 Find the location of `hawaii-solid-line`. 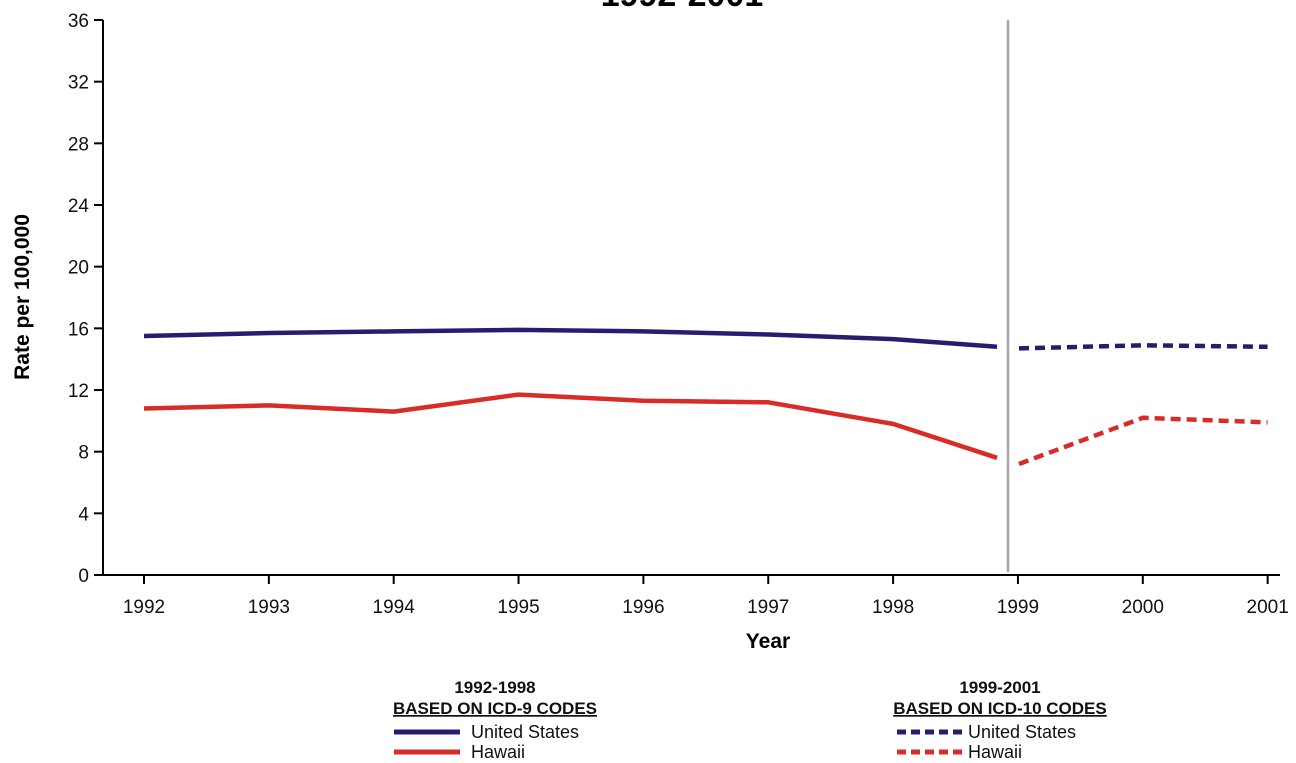

hawaii-solid-line is located at coordinates (570, 426).